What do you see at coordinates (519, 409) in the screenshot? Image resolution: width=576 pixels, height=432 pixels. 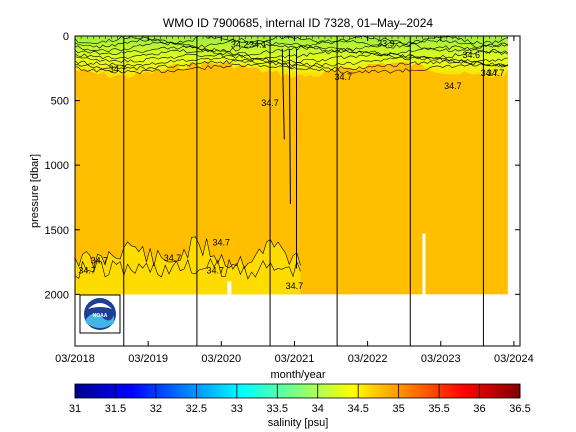 I see `colorbar-tick-label: 36.5` at bounding box center [519, 409].